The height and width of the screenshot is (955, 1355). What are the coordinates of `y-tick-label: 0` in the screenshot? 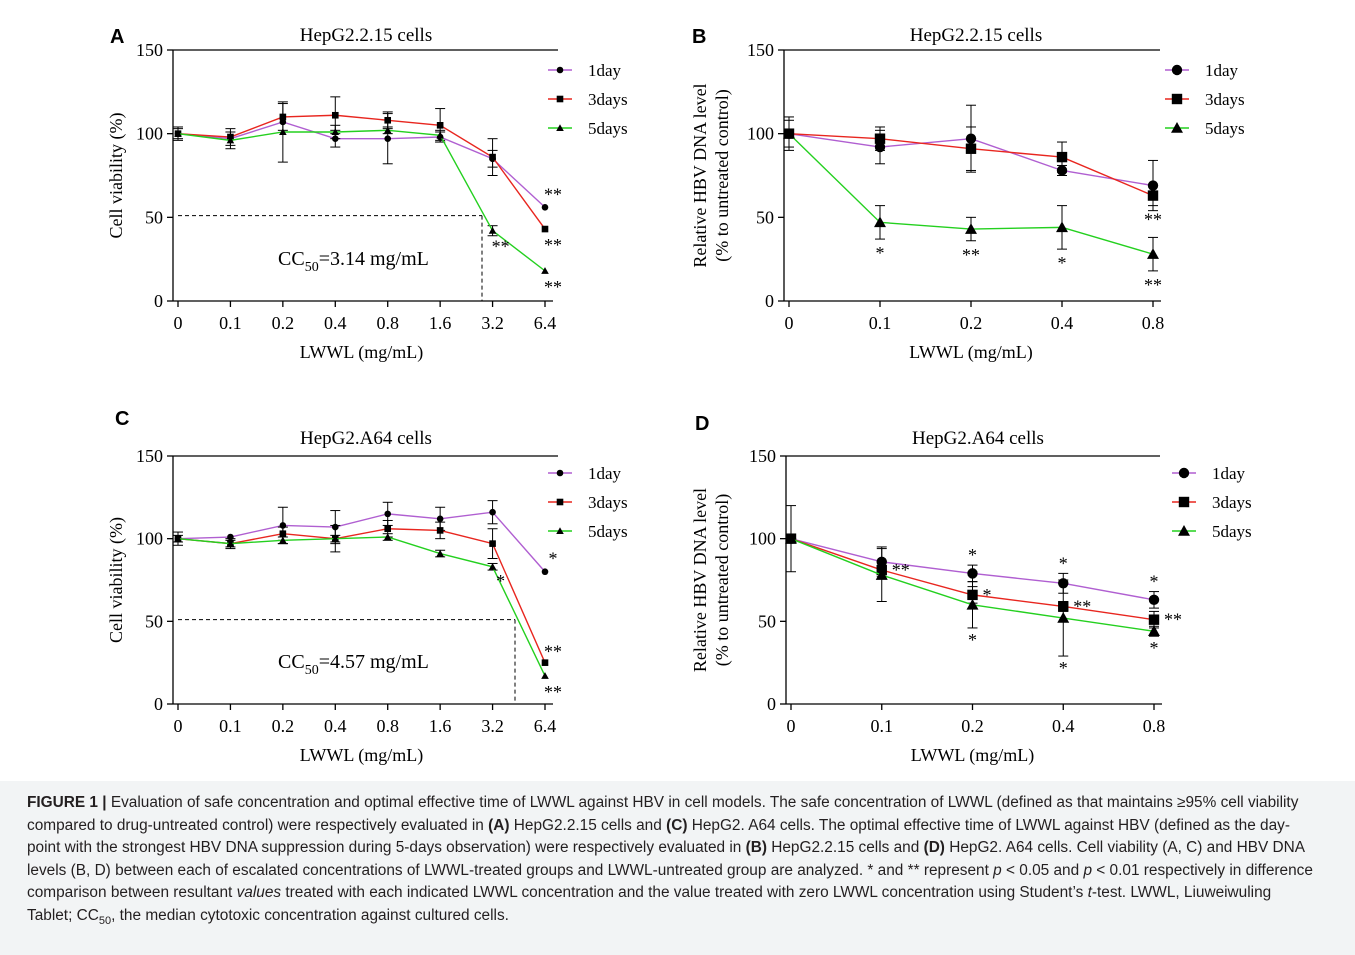 It's located at (771, 704).